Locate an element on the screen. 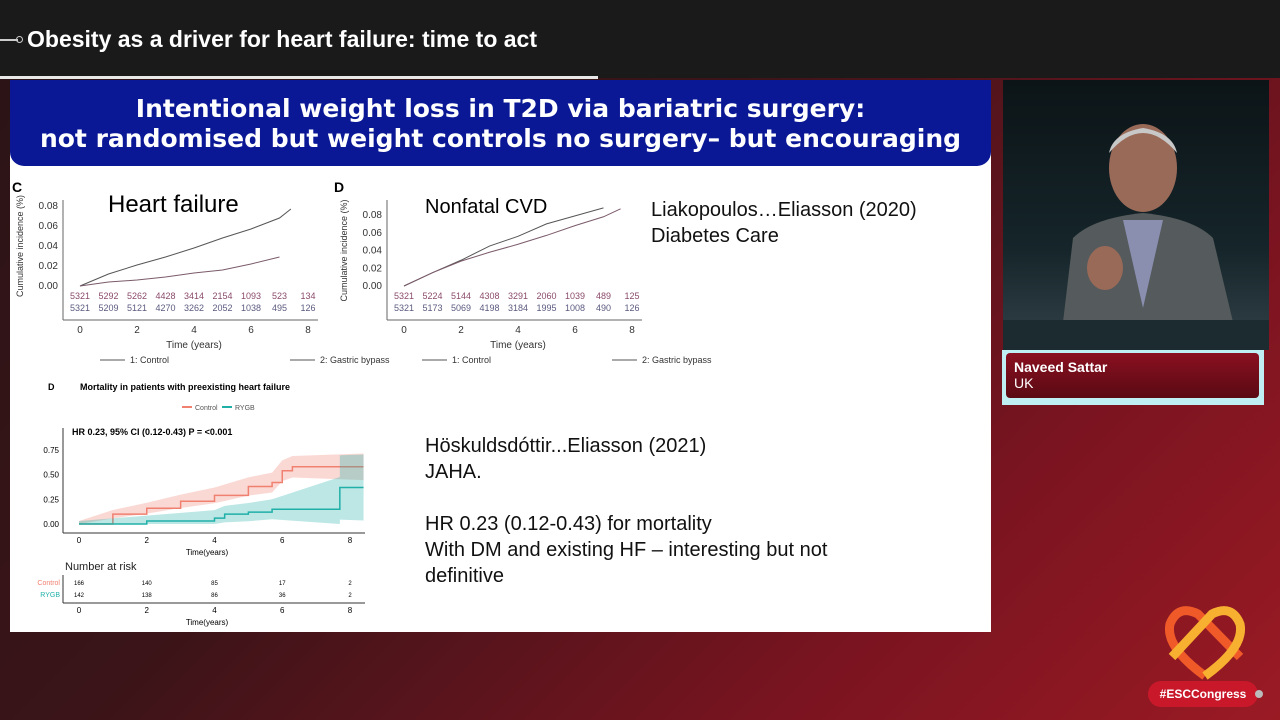 This screenshot has width=1280, height=720. risk-count: 1008 is located at coordinates (575, 308).